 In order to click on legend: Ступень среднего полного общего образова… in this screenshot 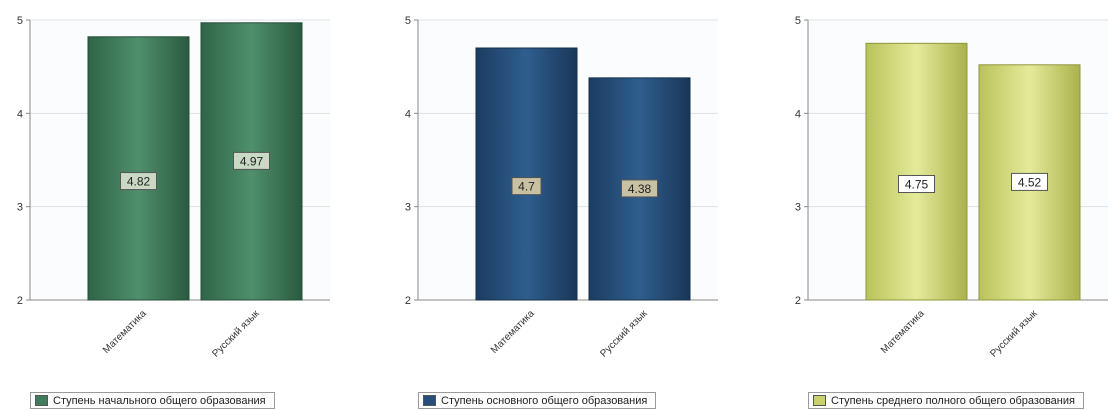, I will do `click(946, 400)`.